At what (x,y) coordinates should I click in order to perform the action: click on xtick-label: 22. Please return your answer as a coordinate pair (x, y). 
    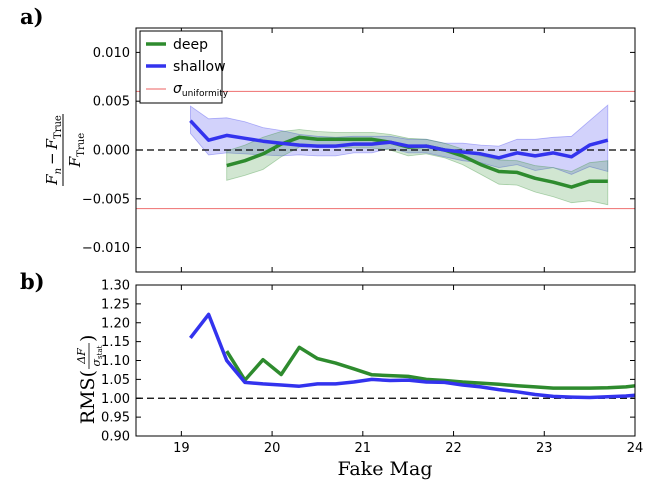
    Looking at the image, I should click on (453, 448).